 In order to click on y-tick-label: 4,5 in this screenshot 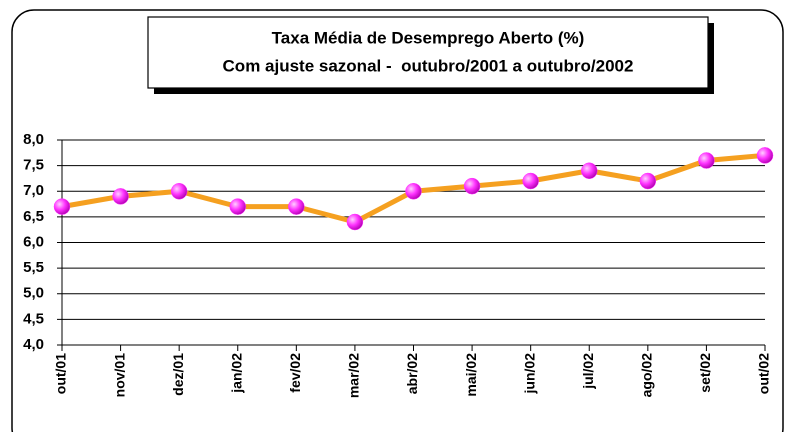, I will do `click(33, 318)`.